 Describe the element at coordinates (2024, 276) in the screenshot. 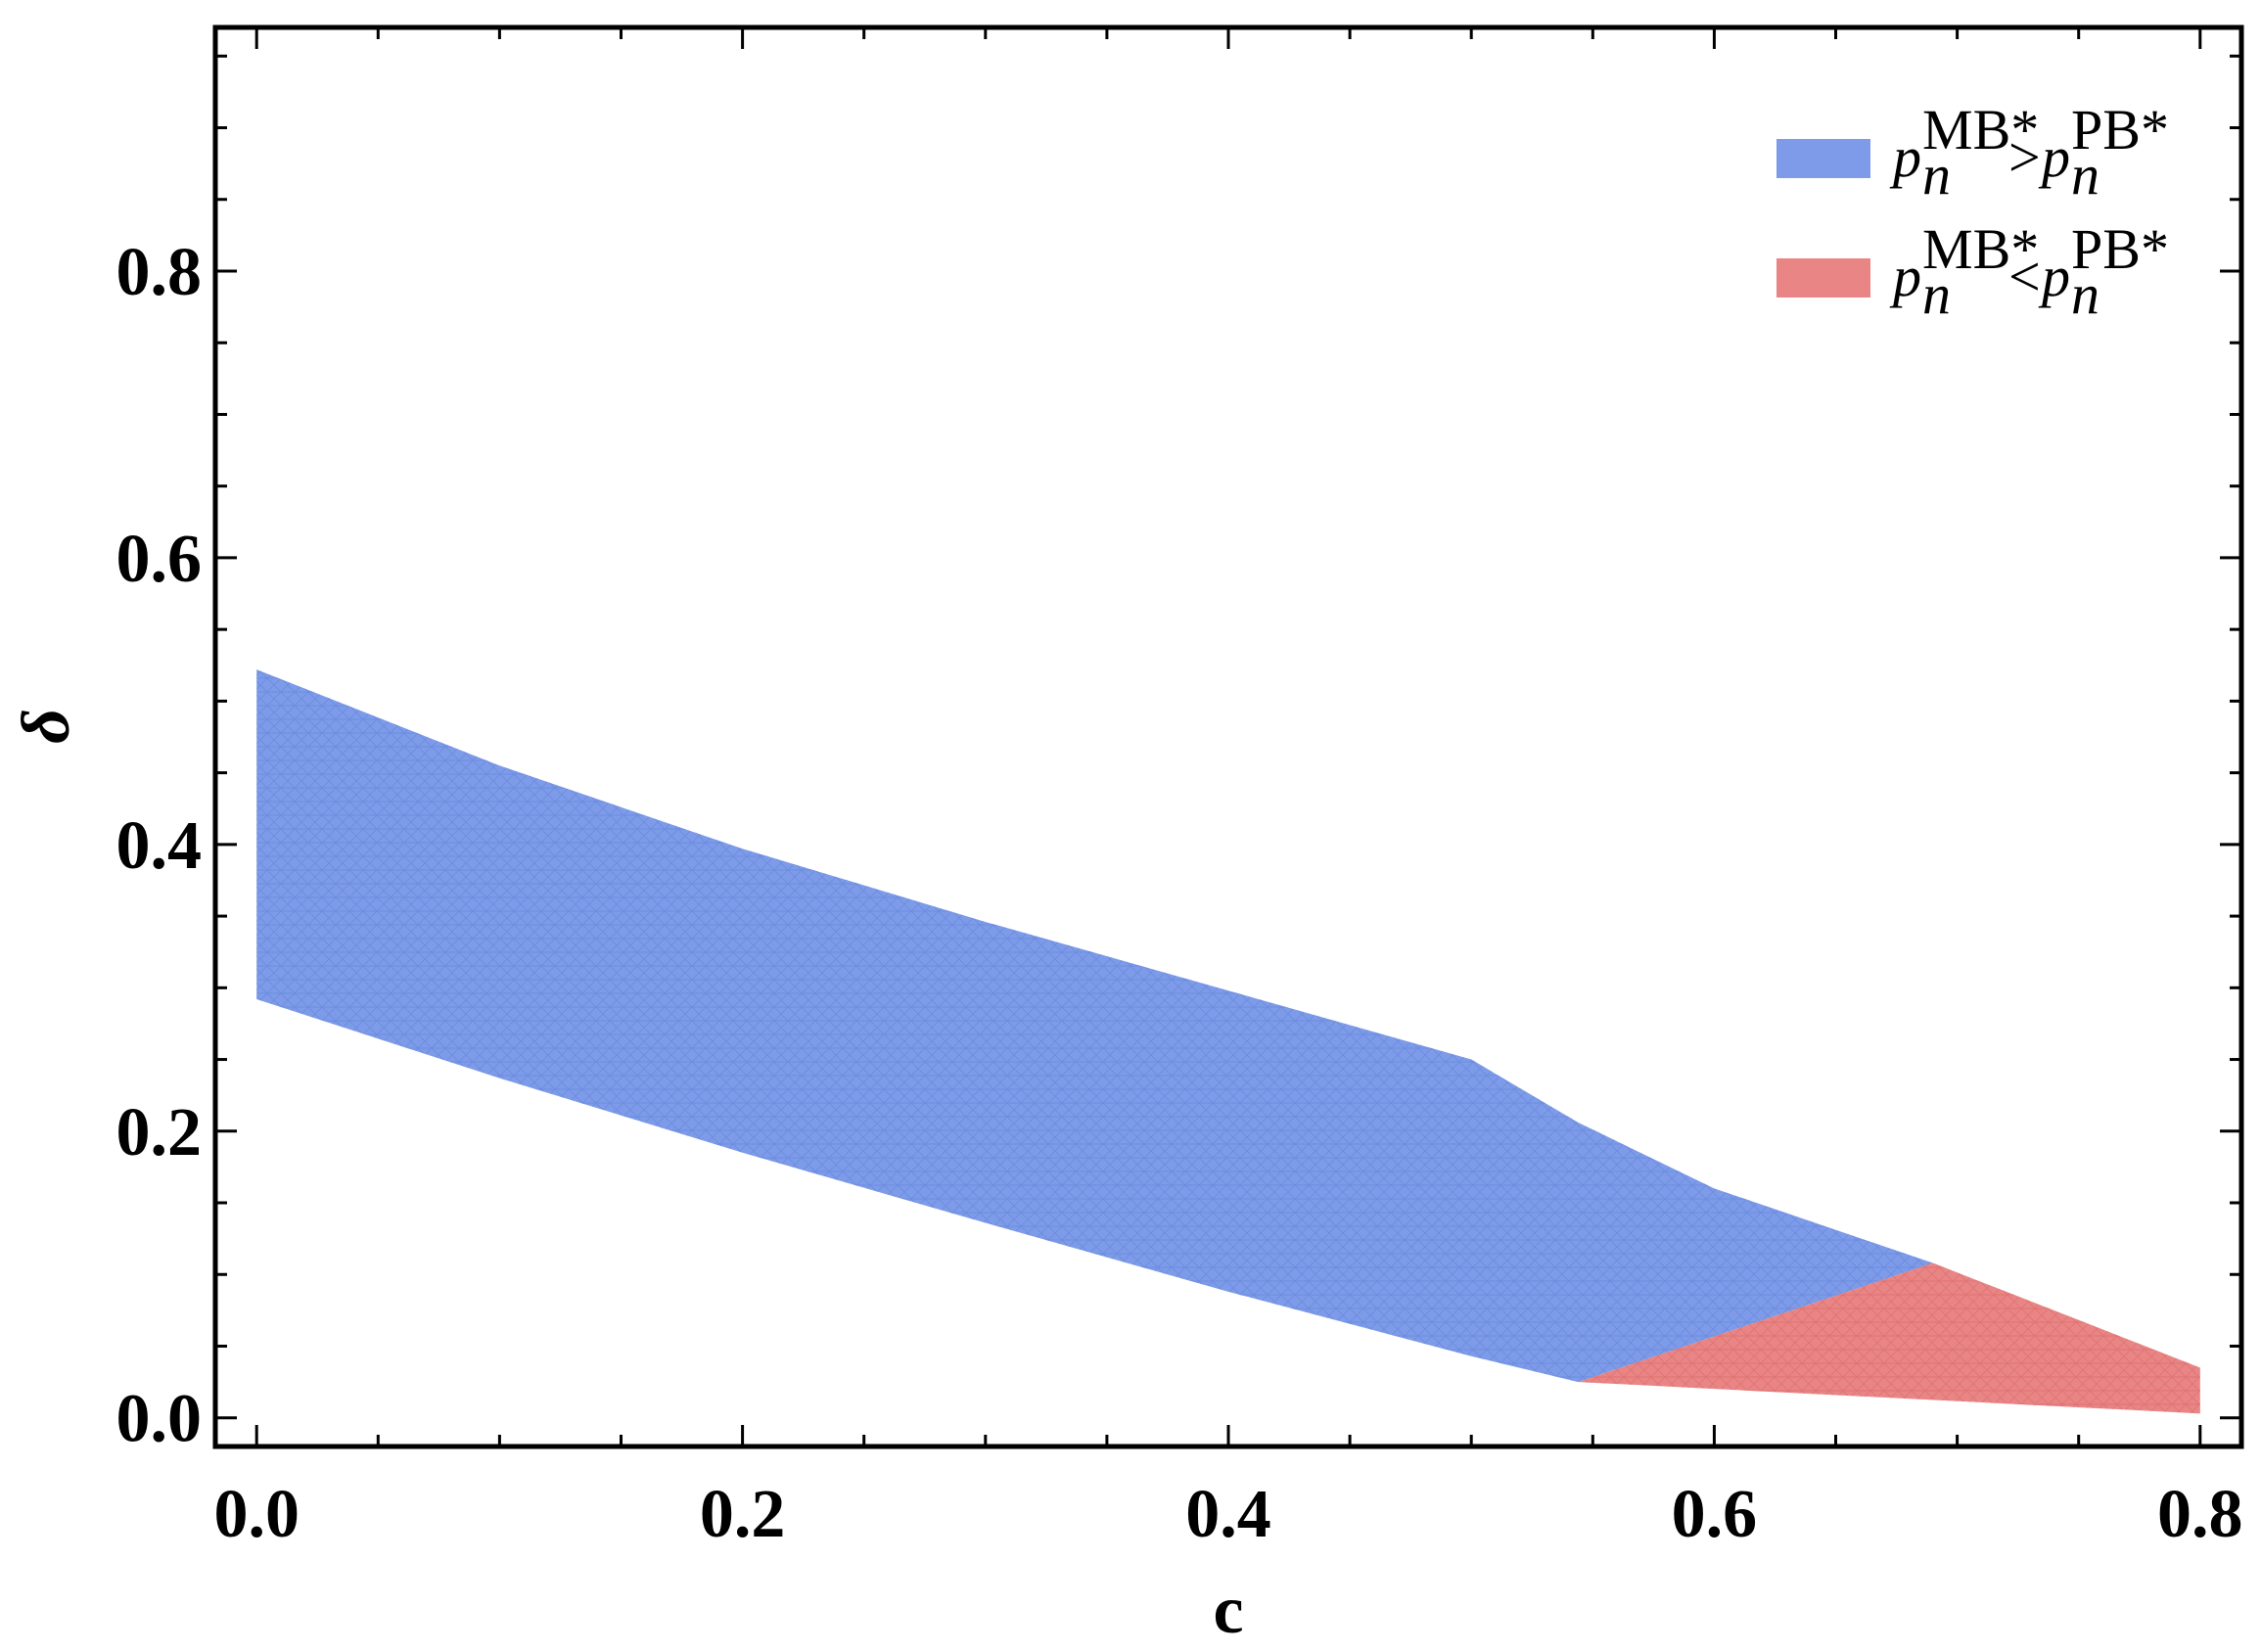

I see `legend-label-part: <` at that location.